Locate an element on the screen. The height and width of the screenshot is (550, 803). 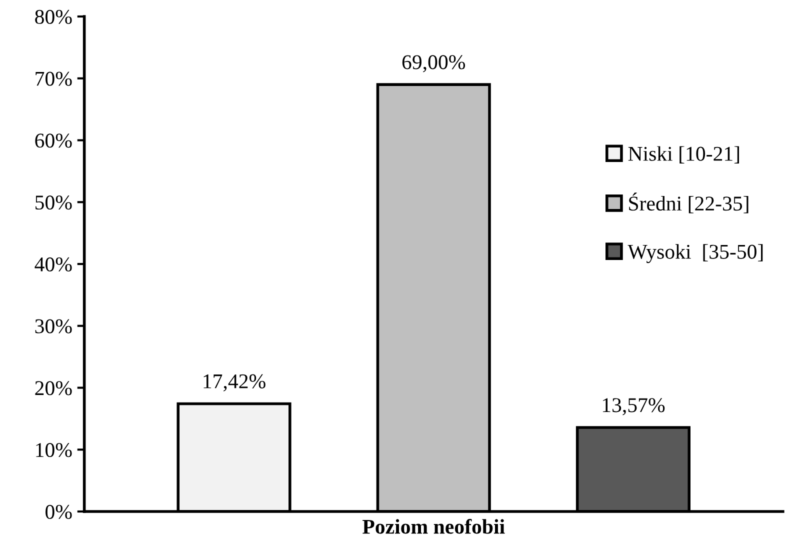
legend-label: Średni [22-35] is located at coordinates (688, 203).